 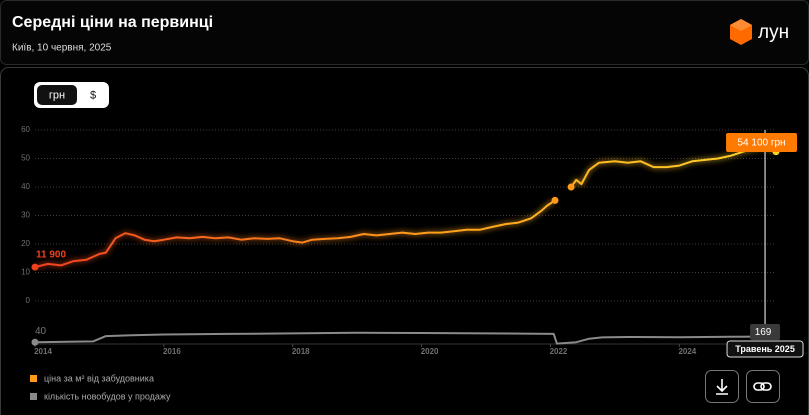 I want to click on brand-logo: лун, so click(x=759, y=32).